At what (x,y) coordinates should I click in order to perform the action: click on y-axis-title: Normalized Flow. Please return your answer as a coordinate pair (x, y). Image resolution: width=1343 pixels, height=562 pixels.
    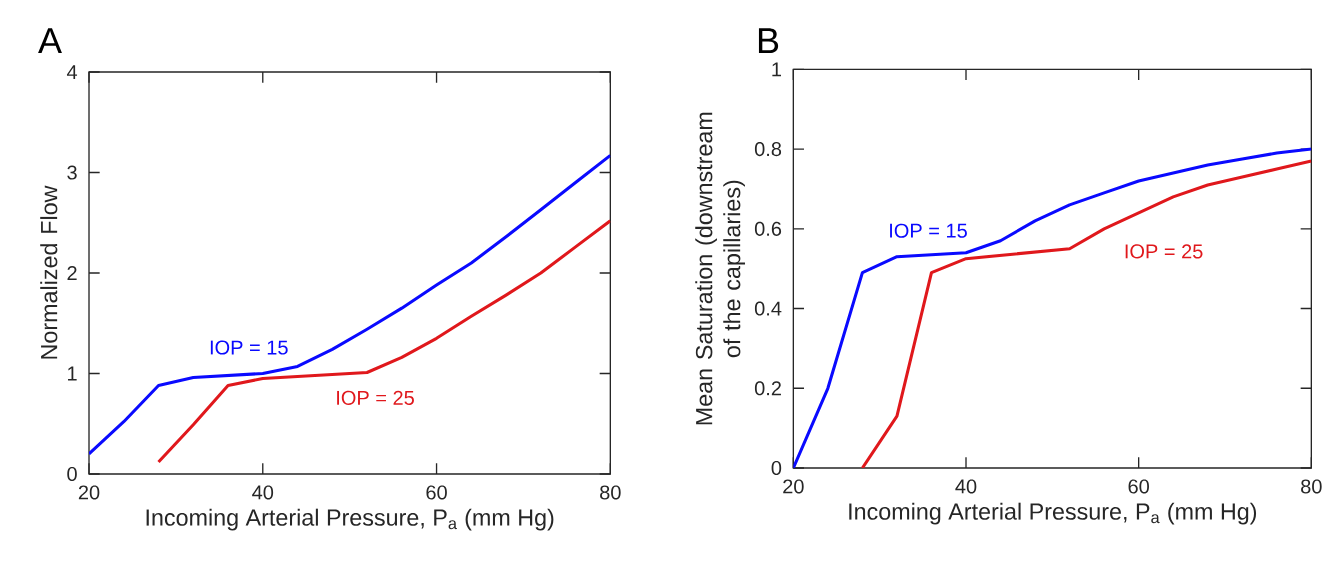
    Looking at the image, I should click on (49, 272).